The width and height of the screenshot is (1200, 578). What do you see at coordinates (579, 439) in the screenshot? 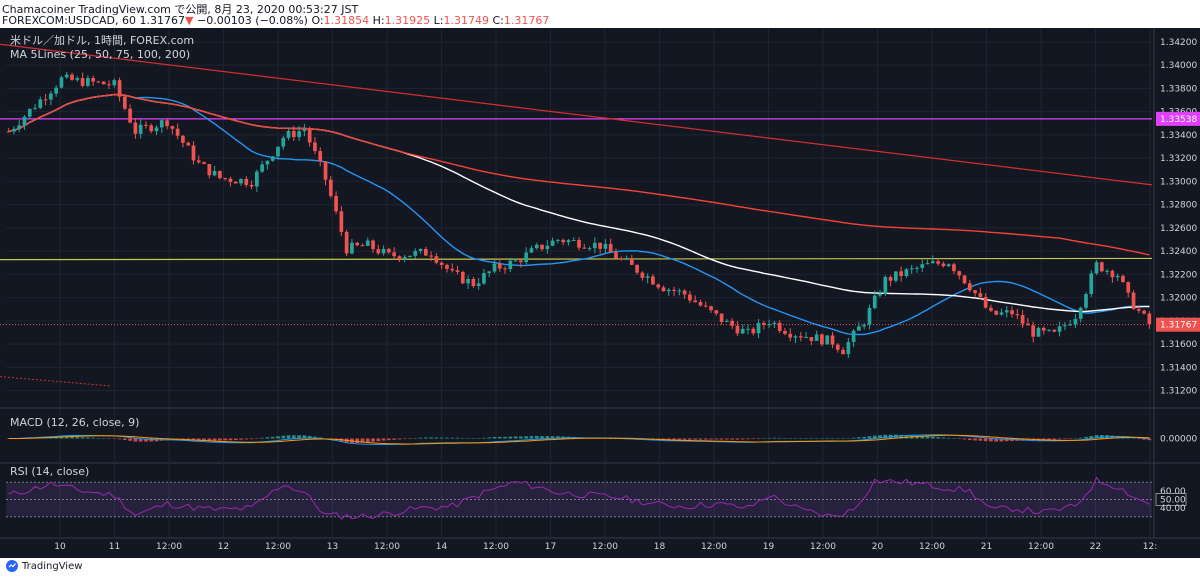
I see `macd-pane` at bounding box center [579, 439].